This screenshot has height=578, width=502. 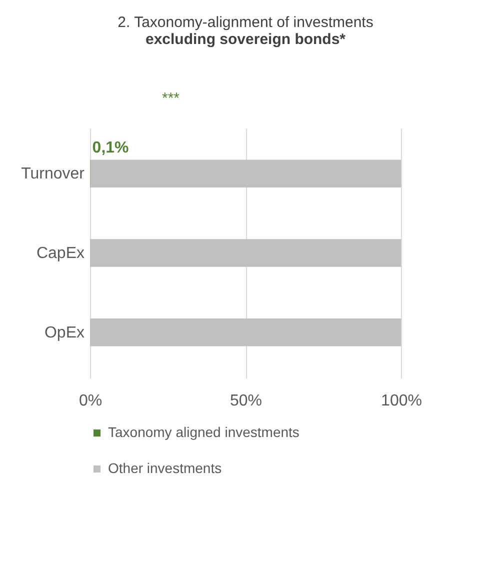 What do you see at coordinates (246, 401) in the screenshot?
I see `x-tick-label: 50%` at bounding box center [246, 401].